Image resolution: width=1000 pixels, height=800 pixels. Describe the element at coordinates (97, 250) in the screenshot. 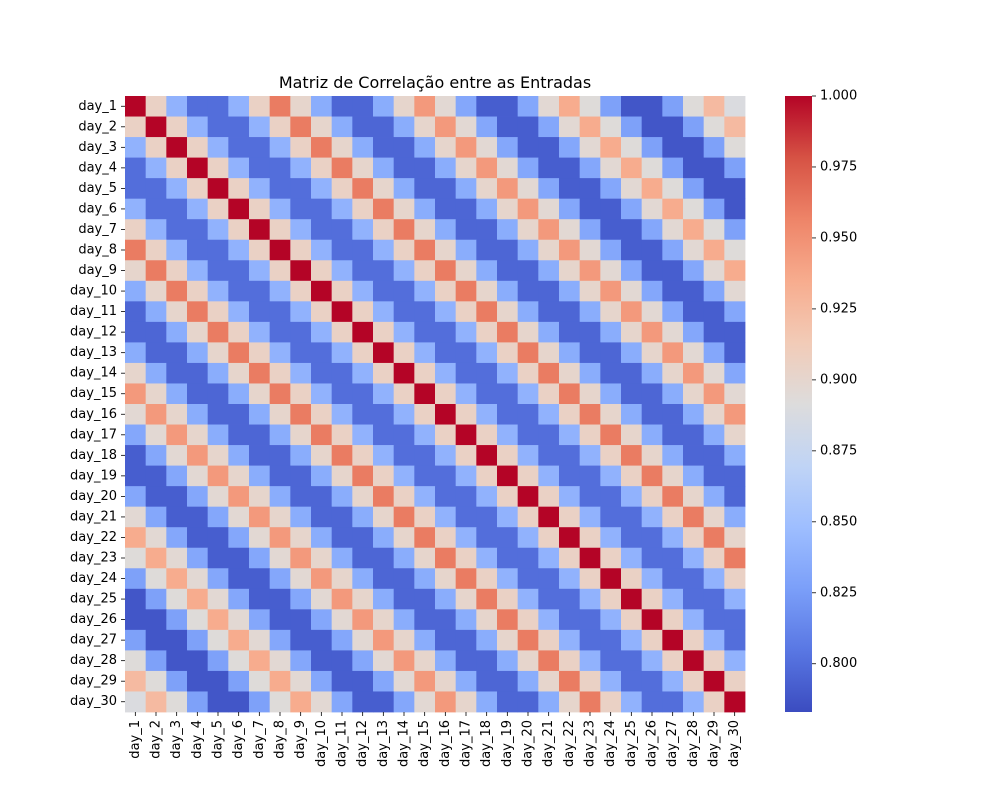

I see `y-tick-label: day_8` at that location.